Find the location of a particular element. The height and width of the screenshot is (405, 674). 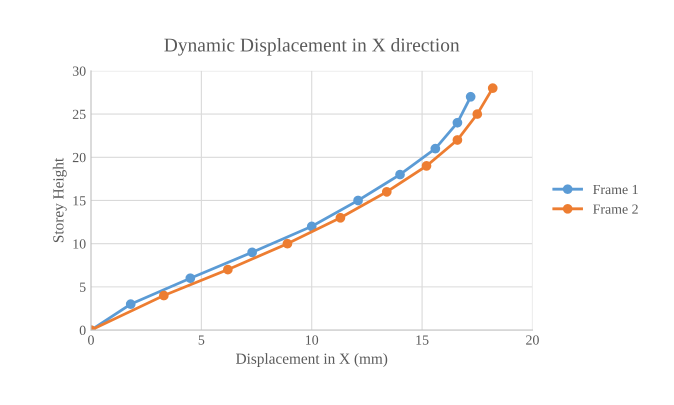

x-tick-label: 5 is located at coordinates (201, 340).